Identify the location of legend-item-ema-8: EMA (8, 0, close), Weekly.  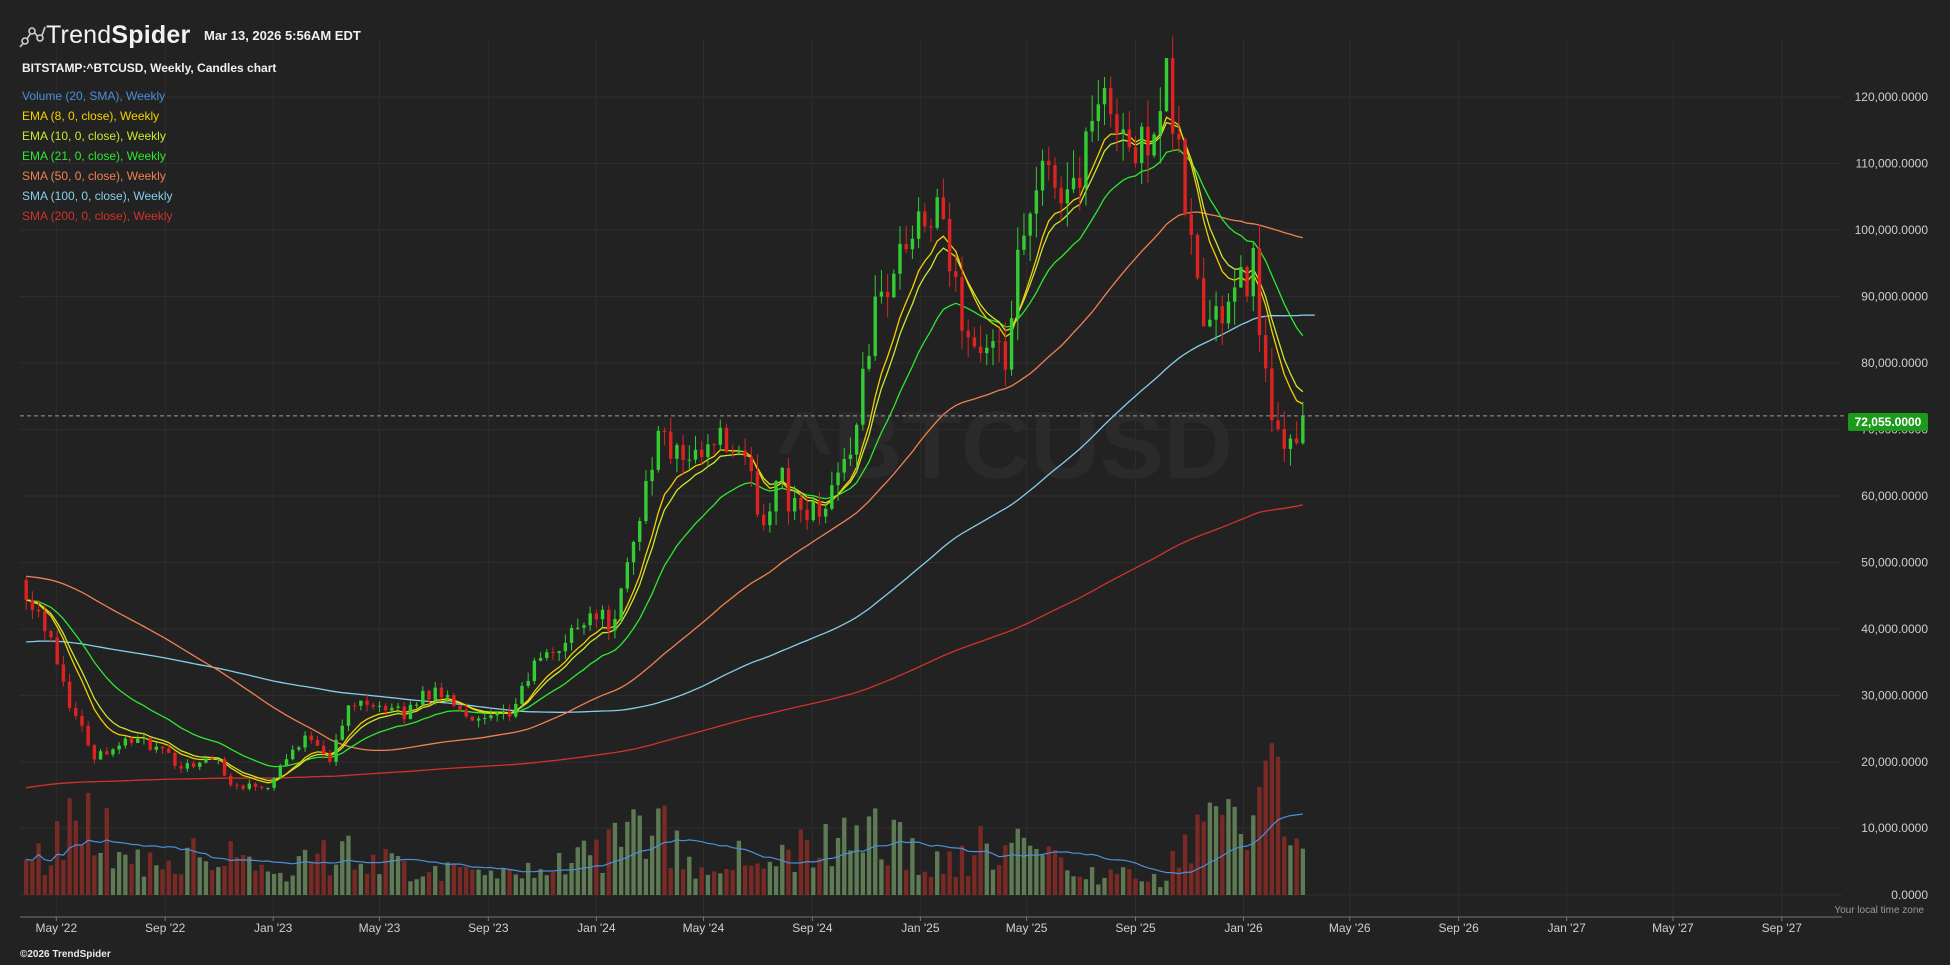
(91, 116).